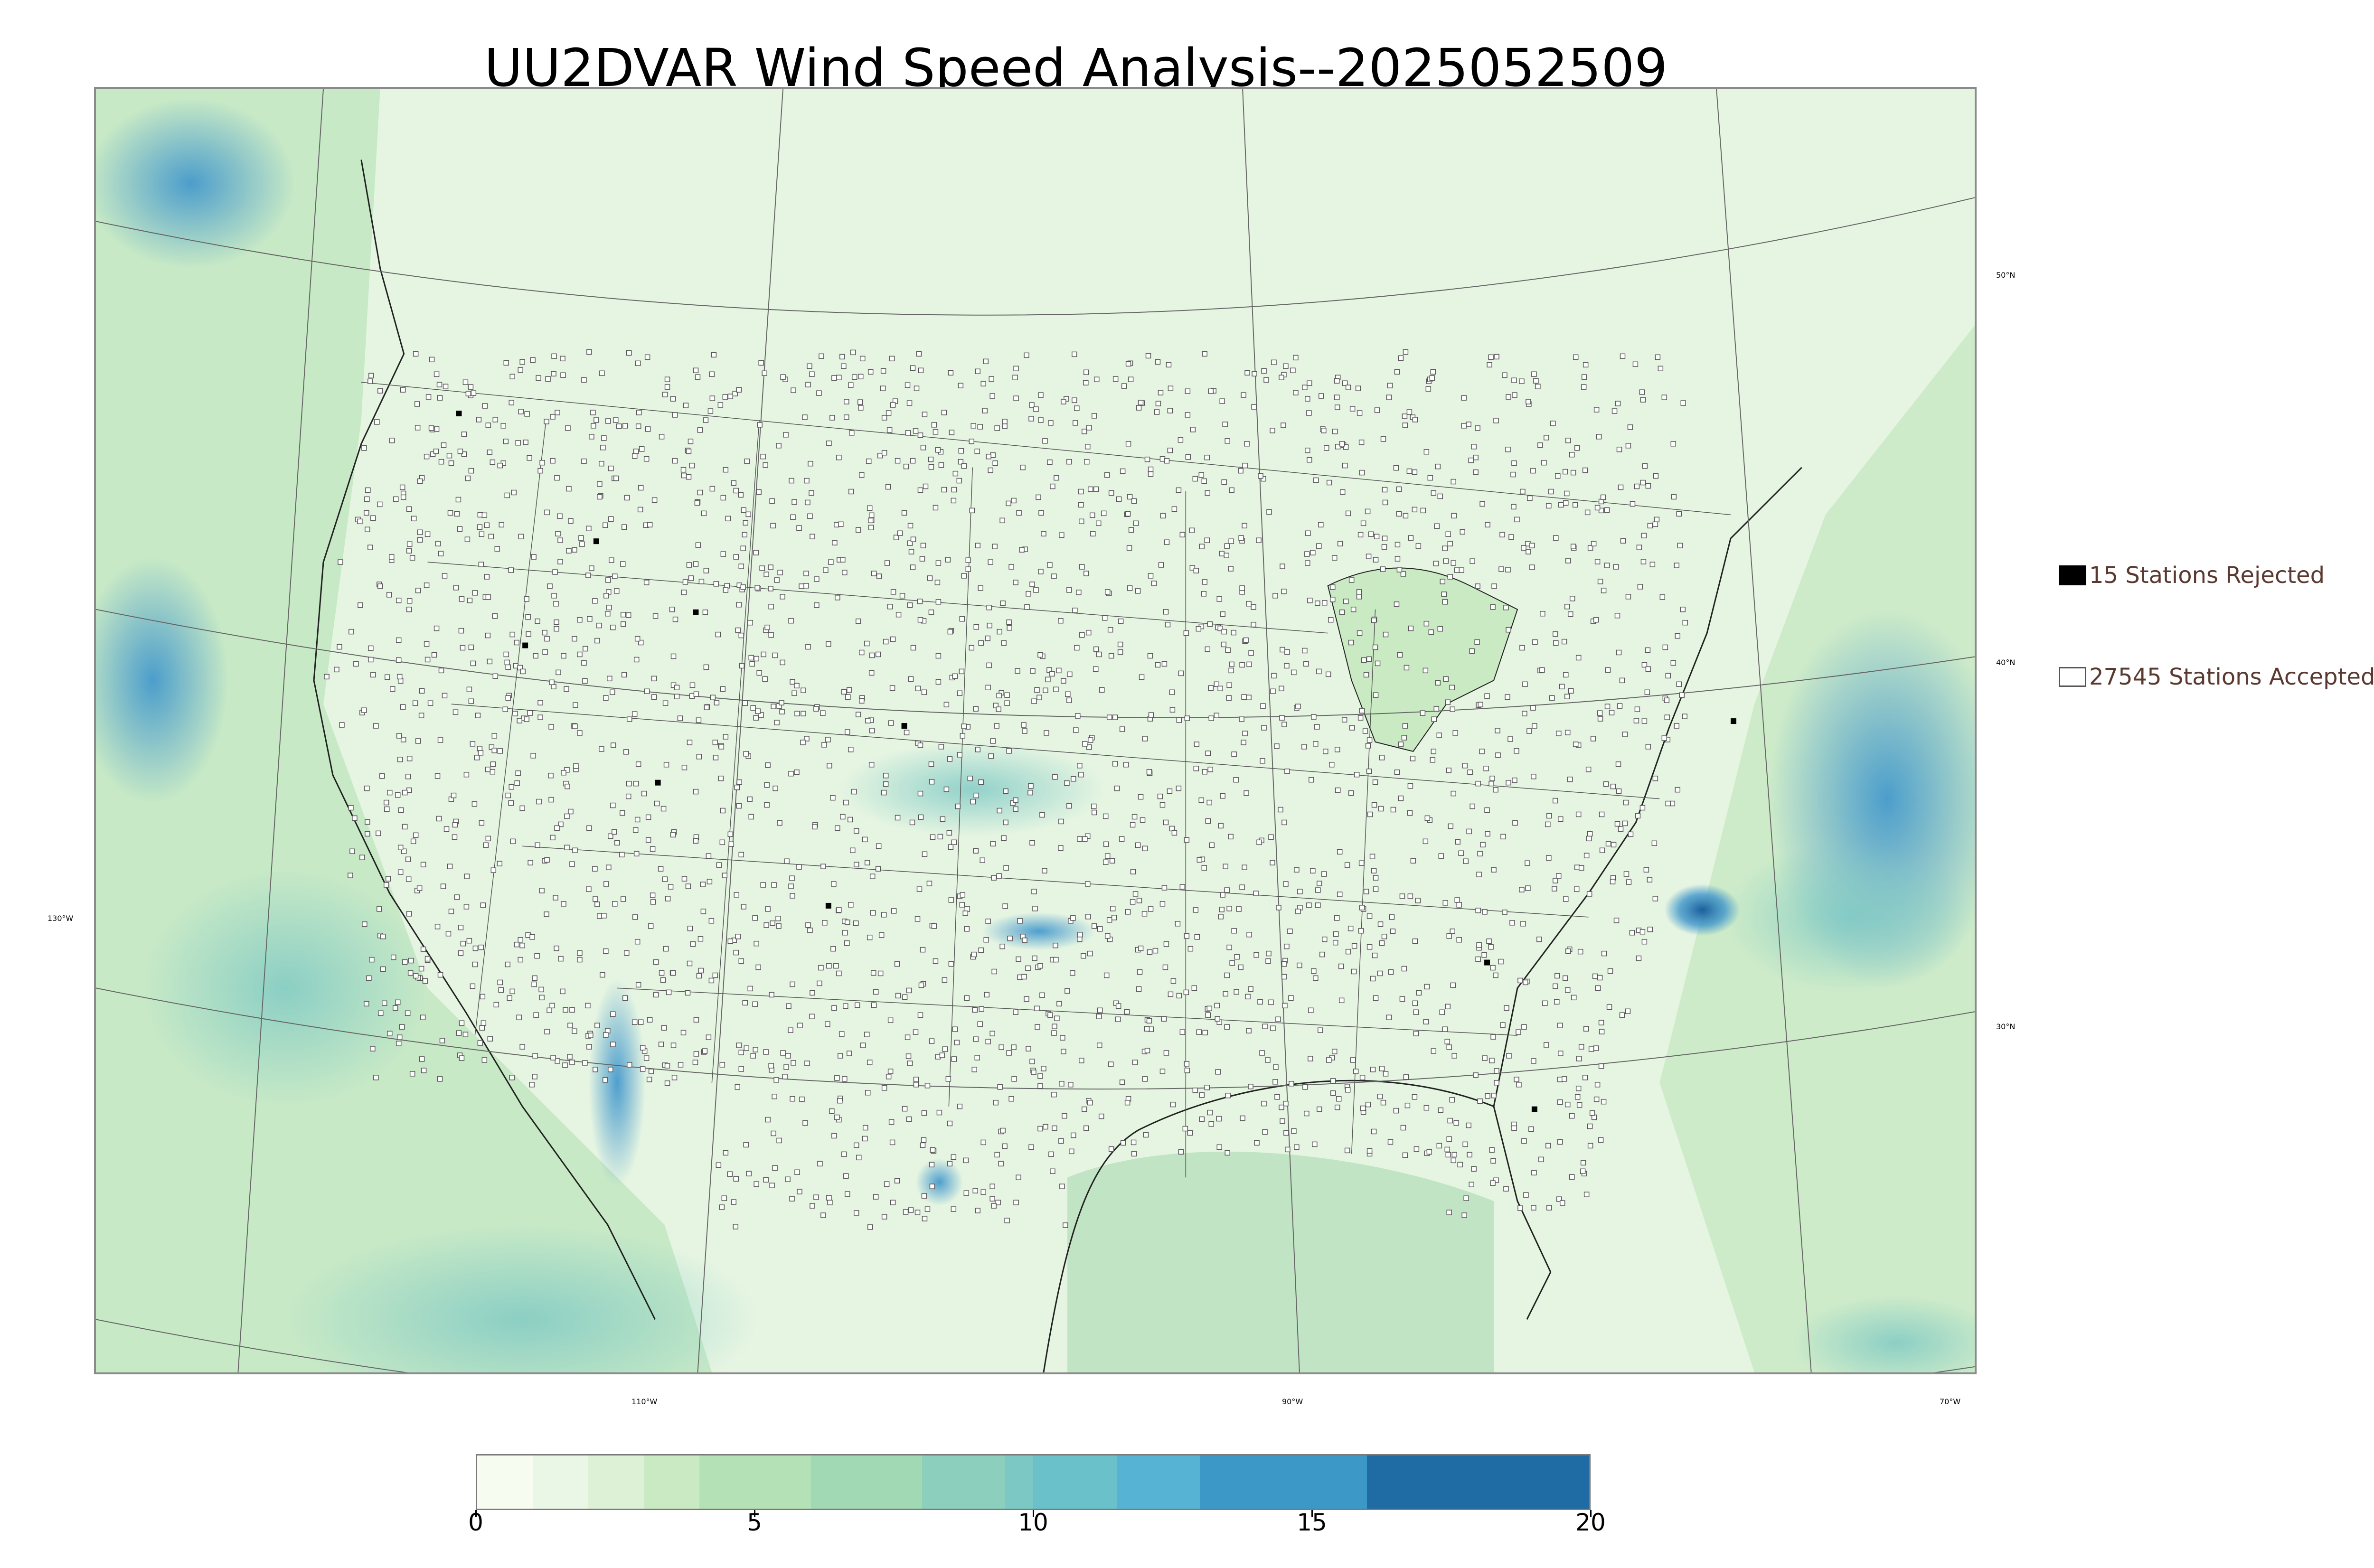 The image size is (2374, 1568). I want to click on rejected-station-marker, so click(696, 612).